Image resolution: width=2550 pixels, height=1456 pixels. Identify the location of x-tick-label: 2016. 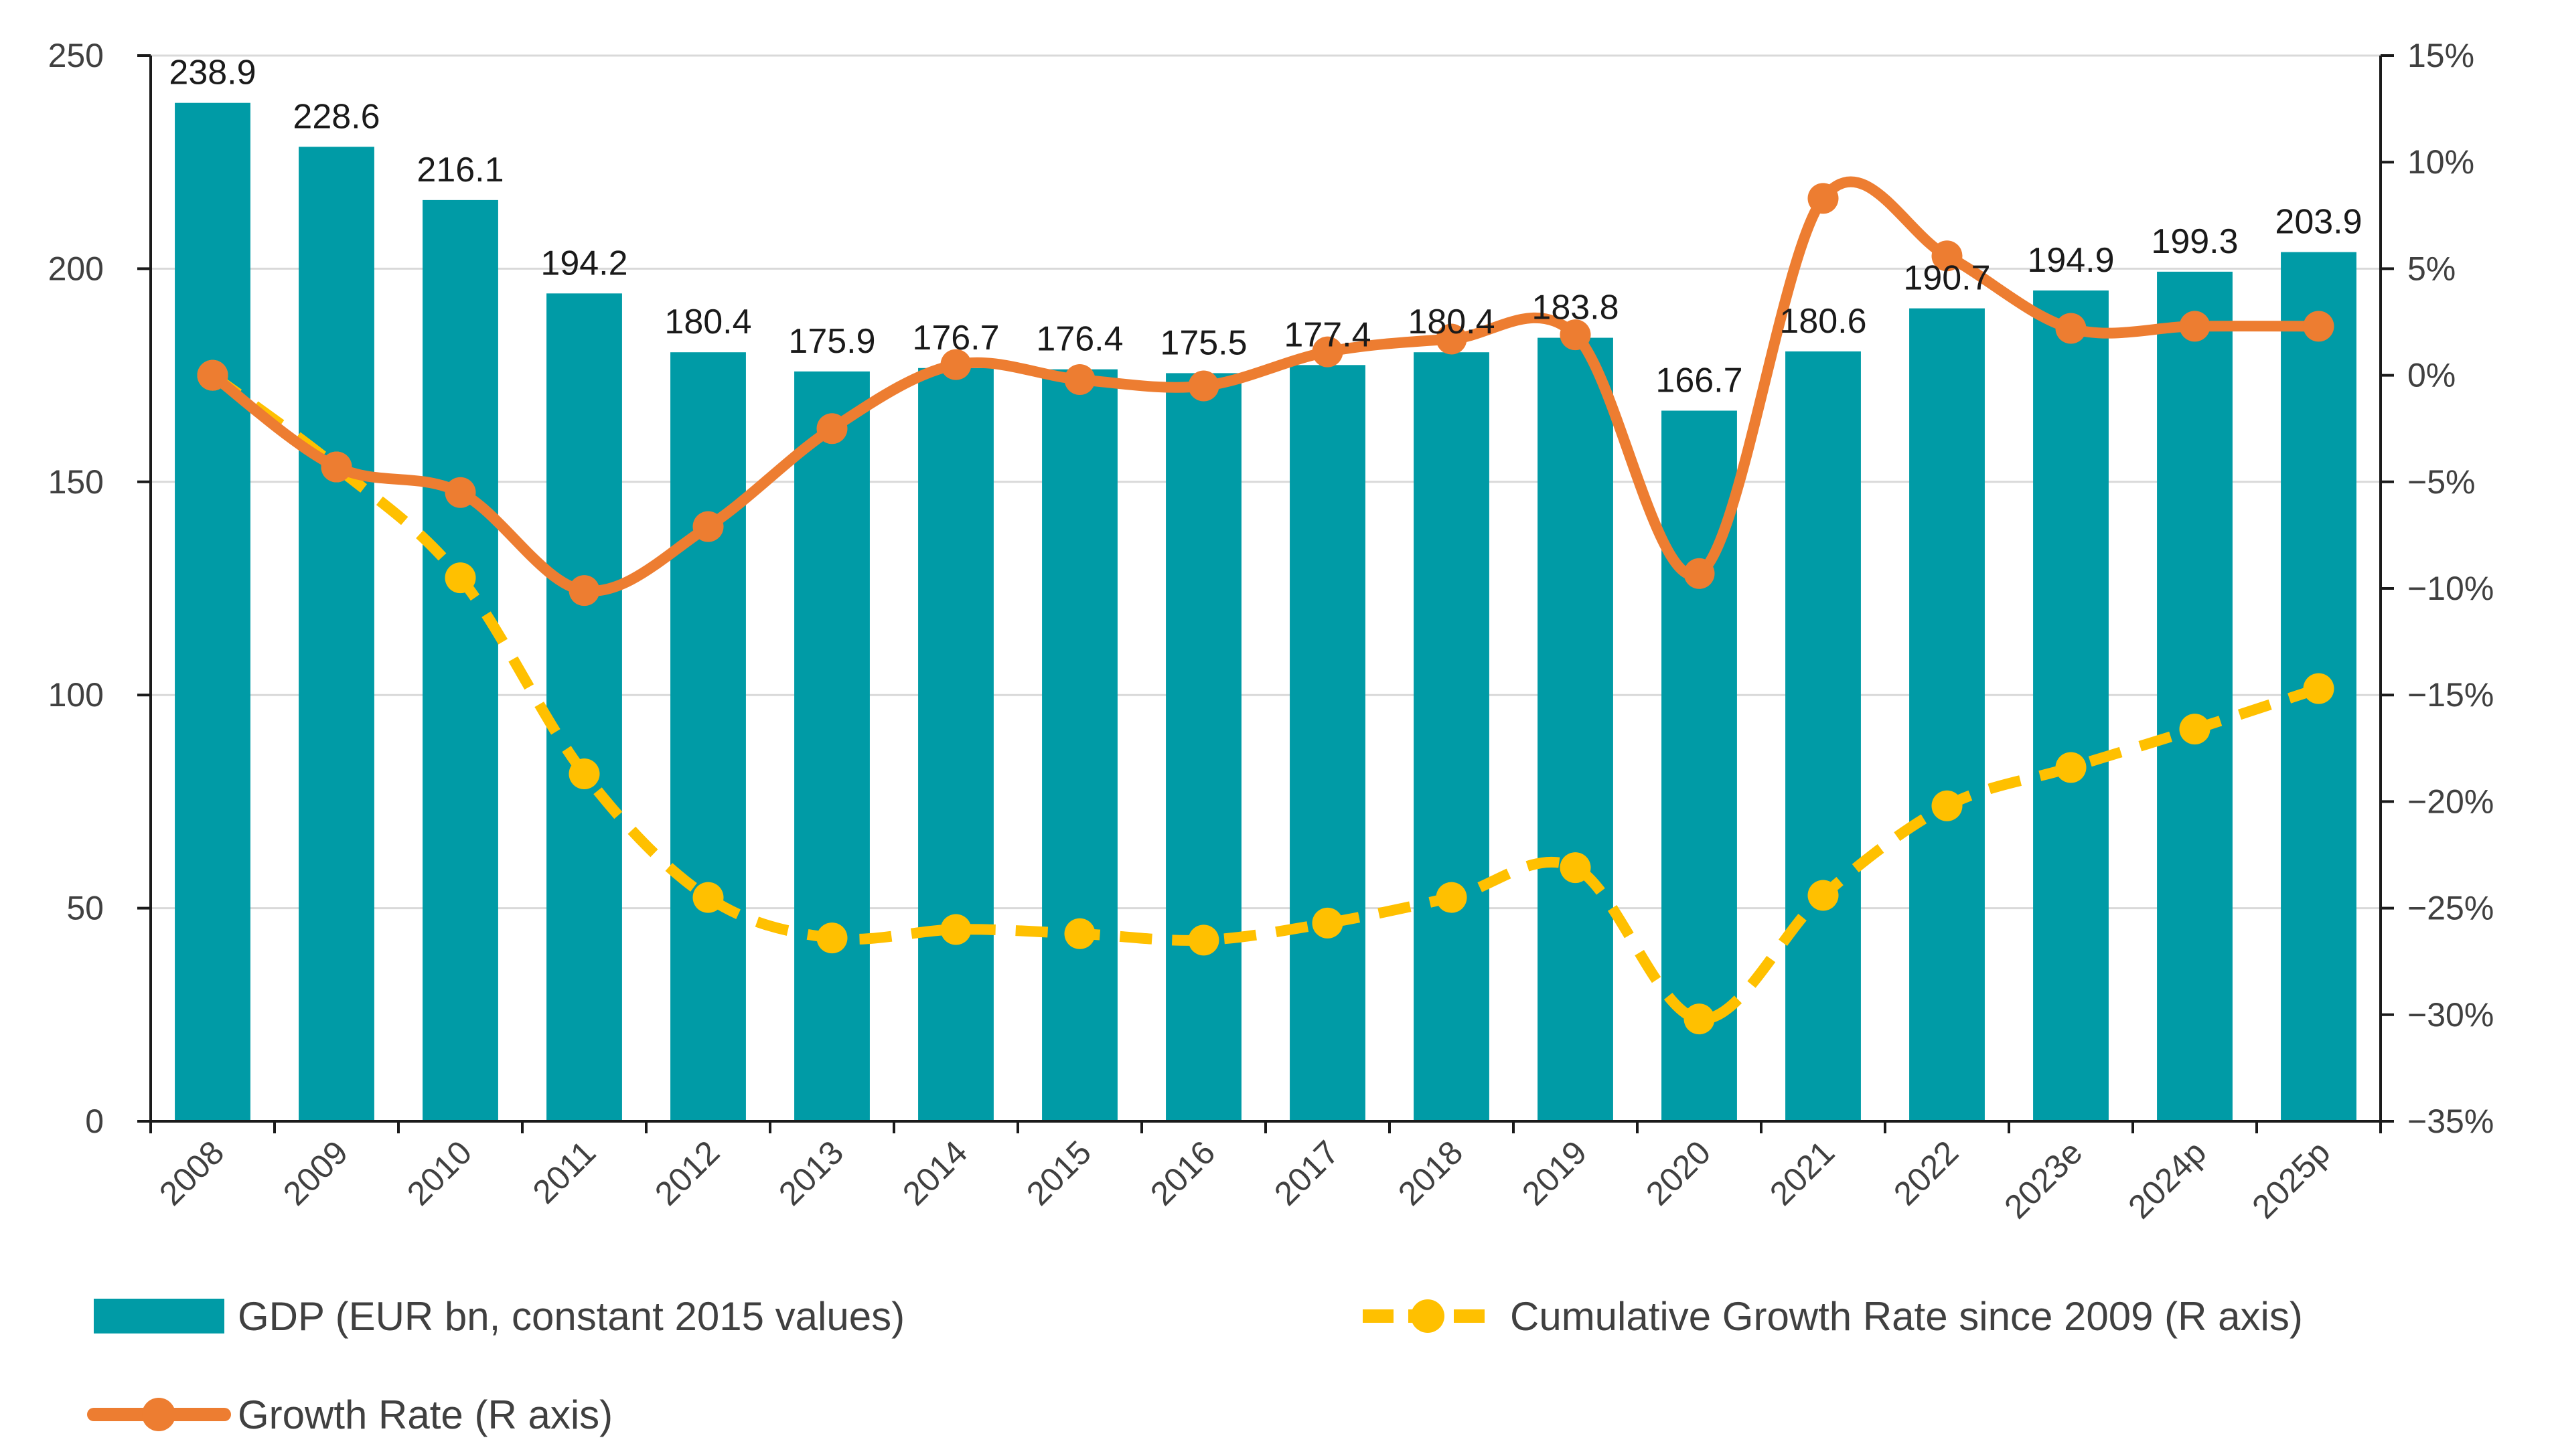
(1182, 1172).